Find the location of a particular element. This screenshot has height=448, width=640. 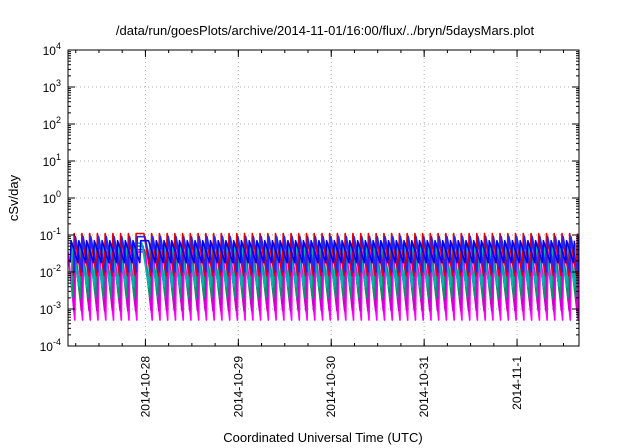

y-tick-label: 10⁻³ is located at coordinates (50, 308).